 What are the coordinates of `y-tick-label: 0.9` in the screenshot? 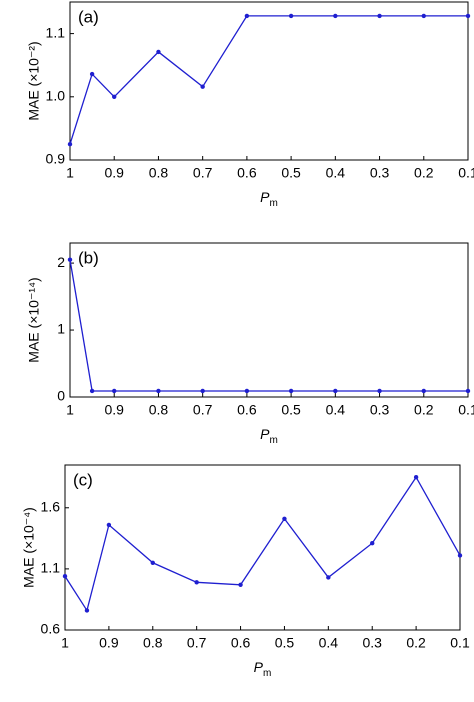 It's located at (56, 159).